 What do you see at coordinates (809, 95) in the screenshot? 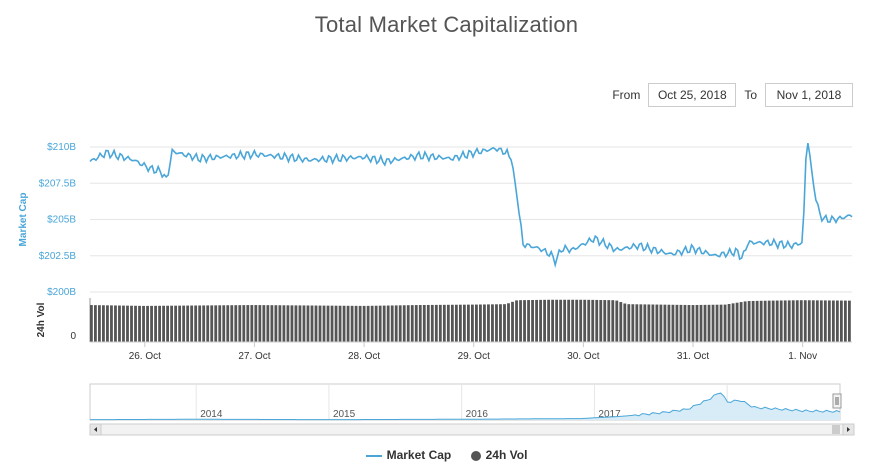
I see `to-date-input: Nov 1, 2018` at bounding box center [809, 95].